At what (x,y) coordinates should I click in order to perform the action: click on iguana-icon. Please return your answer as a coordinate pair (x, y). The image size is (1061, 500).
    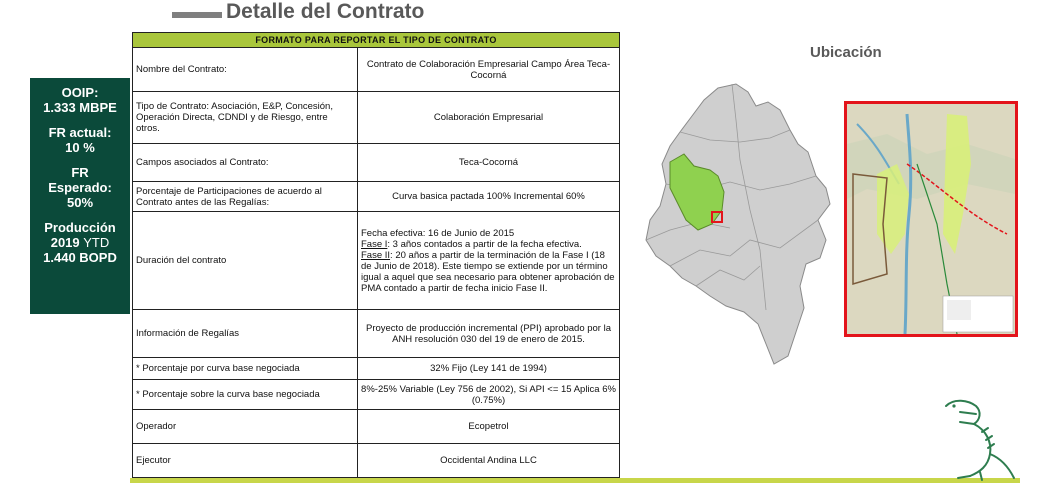
    Looking at the image, I should click on (980, 440).